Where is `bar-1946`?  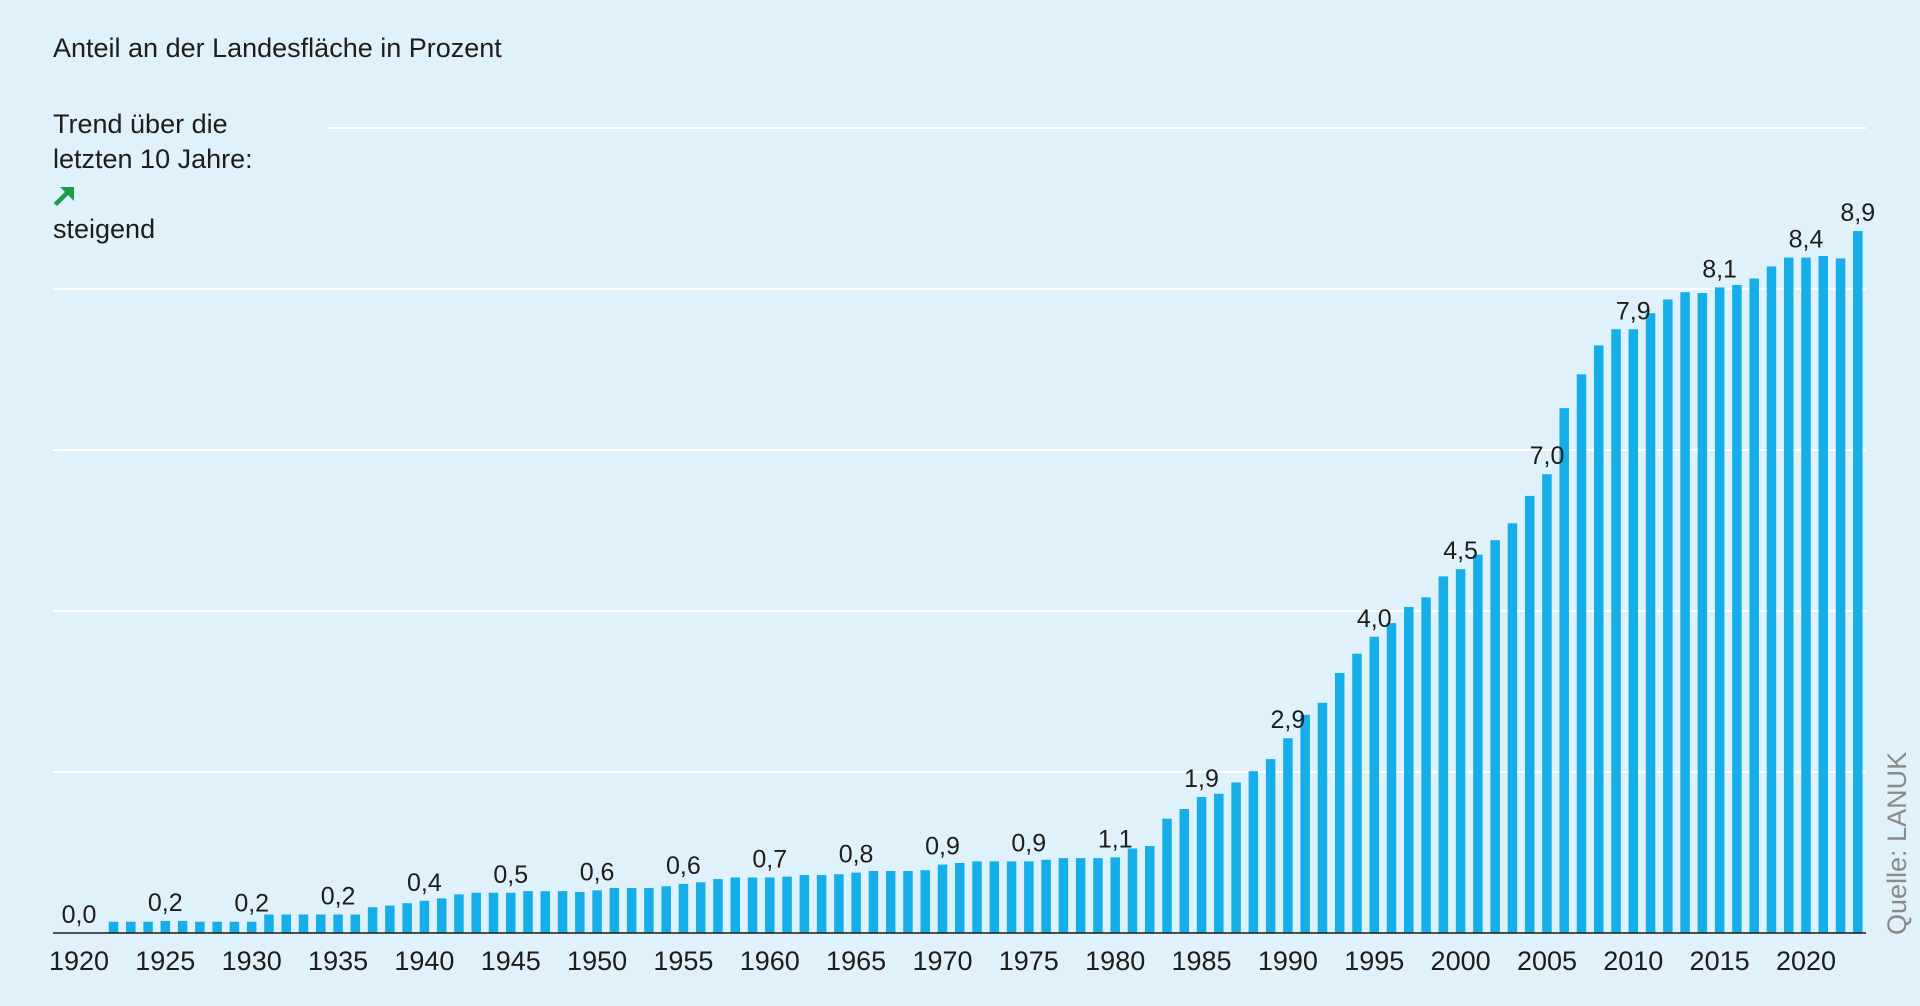
bar-1946 is located at coordinates (528, 912).